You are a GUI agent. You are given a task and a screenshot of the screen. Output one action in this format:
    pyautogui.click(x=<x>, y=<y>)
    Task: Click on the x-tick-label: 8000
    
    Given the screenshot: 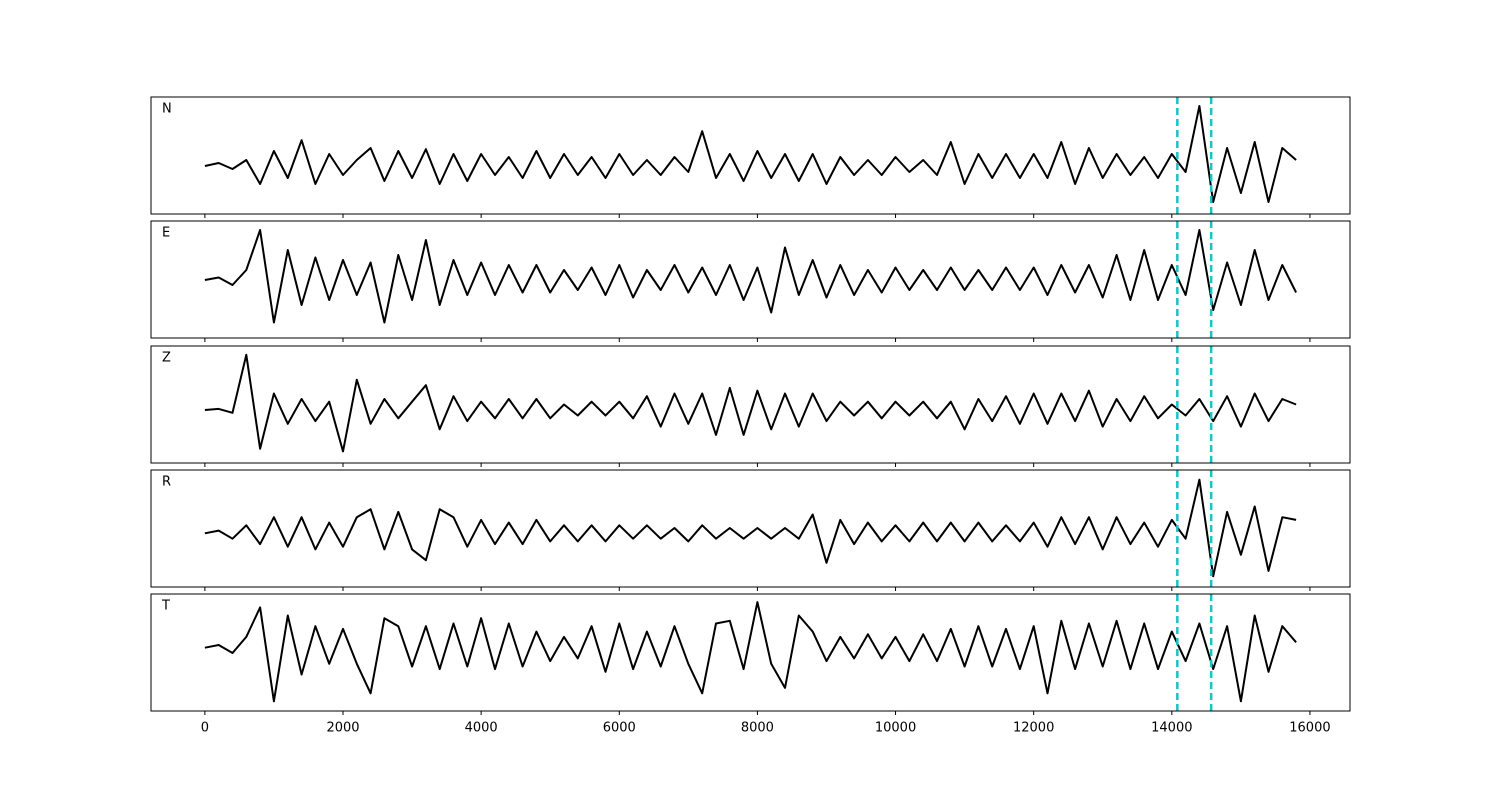 What is the action you would take?
    pyautogui.click(x=757, y=728)
    